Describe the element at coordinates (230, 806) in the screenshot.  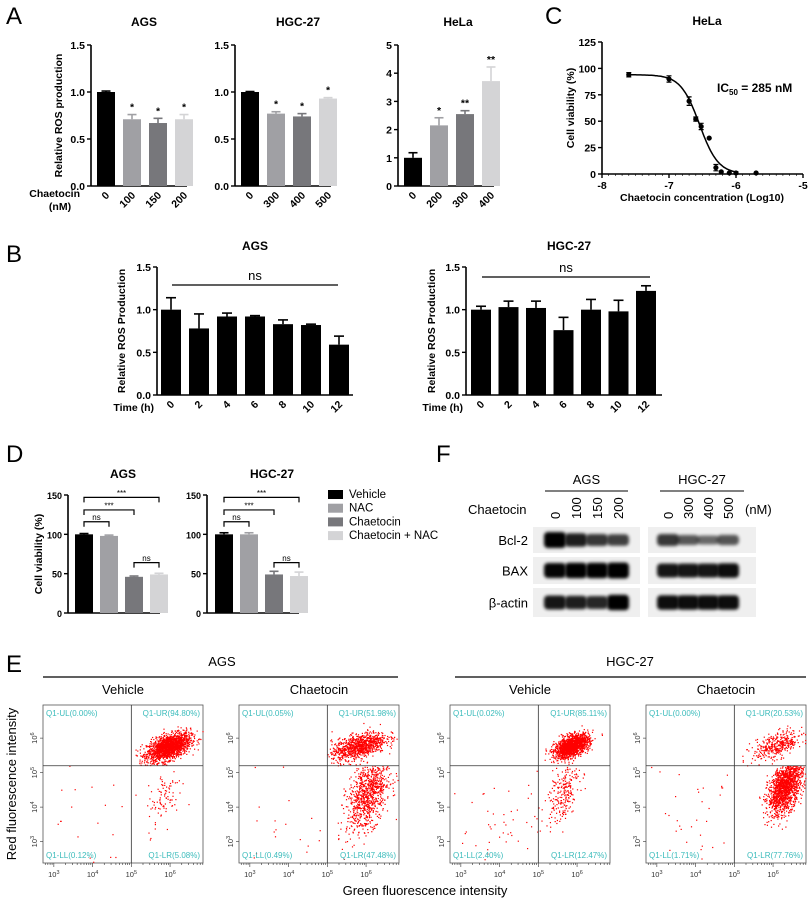
I see `y-tick-label: 104` at that location.